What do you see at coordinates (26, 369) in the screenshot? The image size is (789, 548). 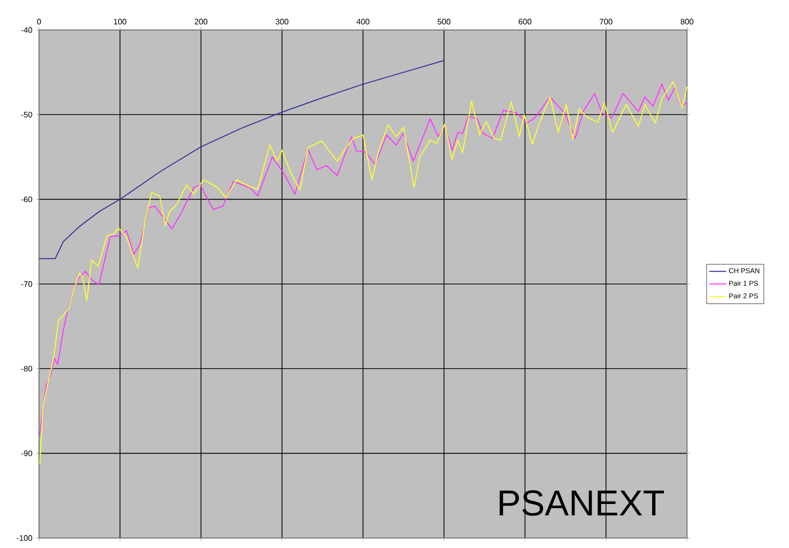 I see `y-tick-label: -80` at bounding box center [26, 369].